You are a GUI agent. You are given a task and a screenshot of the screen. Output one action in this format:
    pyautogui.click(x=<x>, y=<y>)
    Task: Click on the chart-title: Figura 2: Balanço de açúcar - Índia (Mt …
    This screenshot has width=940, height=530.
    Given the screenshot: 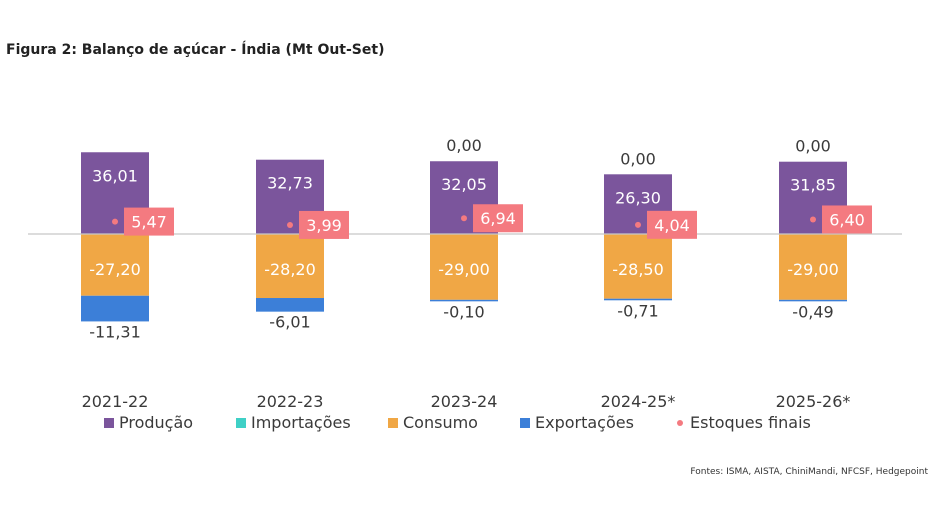 What is the action you would take?
    pyautogui.click(x=195, y=50)
    